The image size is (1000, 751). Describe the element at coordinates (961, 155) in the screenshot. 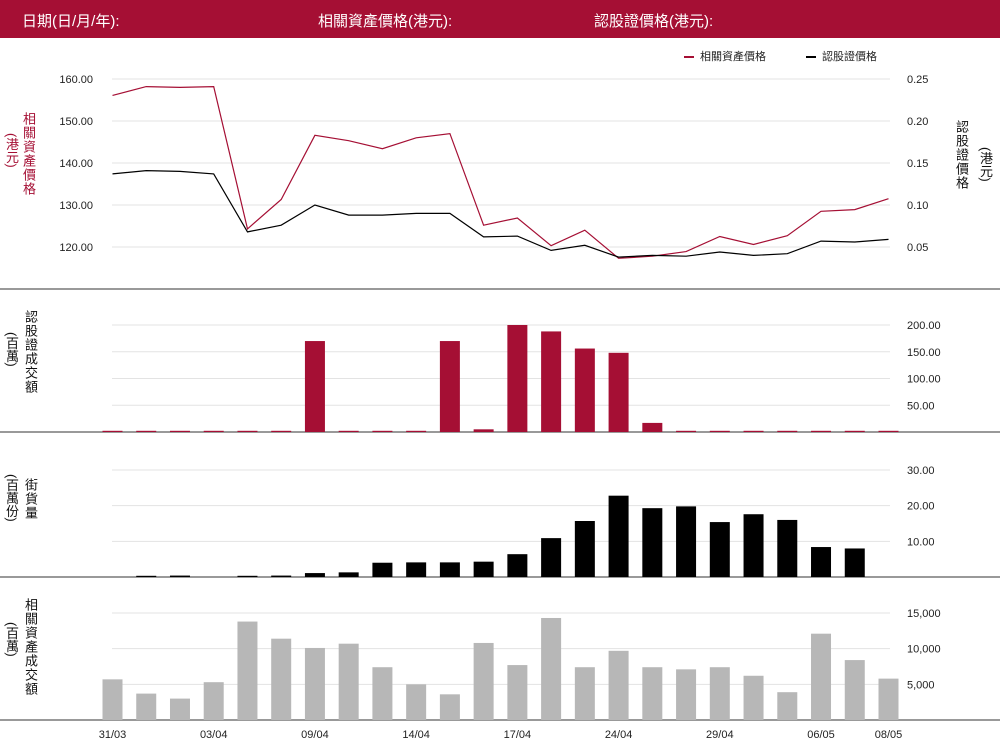

I see `price-right-title: 認股證價格` at that location.